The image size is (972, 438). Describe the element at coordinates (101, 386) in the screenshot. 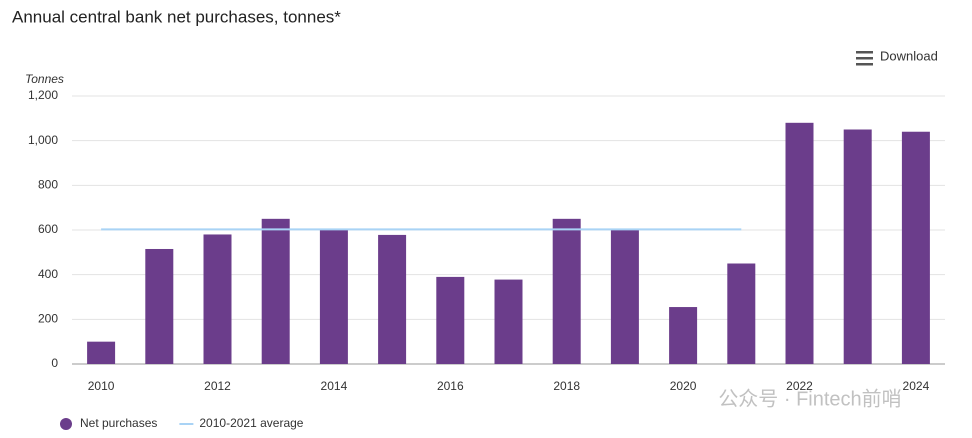

I see `x-tick-label: 2010` at that location.